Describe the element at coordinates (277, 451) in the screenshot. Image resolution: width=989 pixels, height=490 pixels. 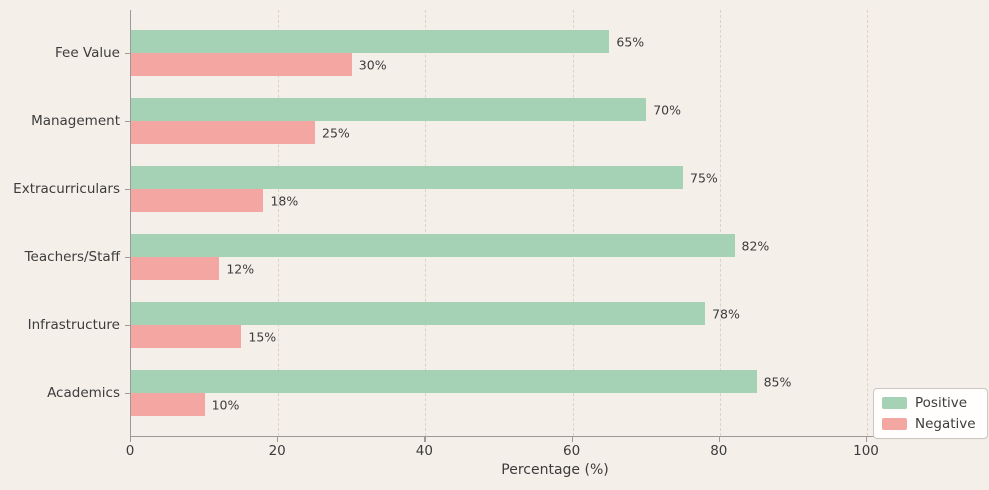
I see `x-tick-label-20: 20` at that location.